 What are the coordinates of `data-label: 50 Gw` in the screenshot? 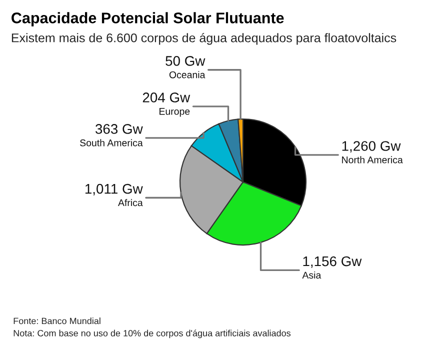 It's located at (186, 61).